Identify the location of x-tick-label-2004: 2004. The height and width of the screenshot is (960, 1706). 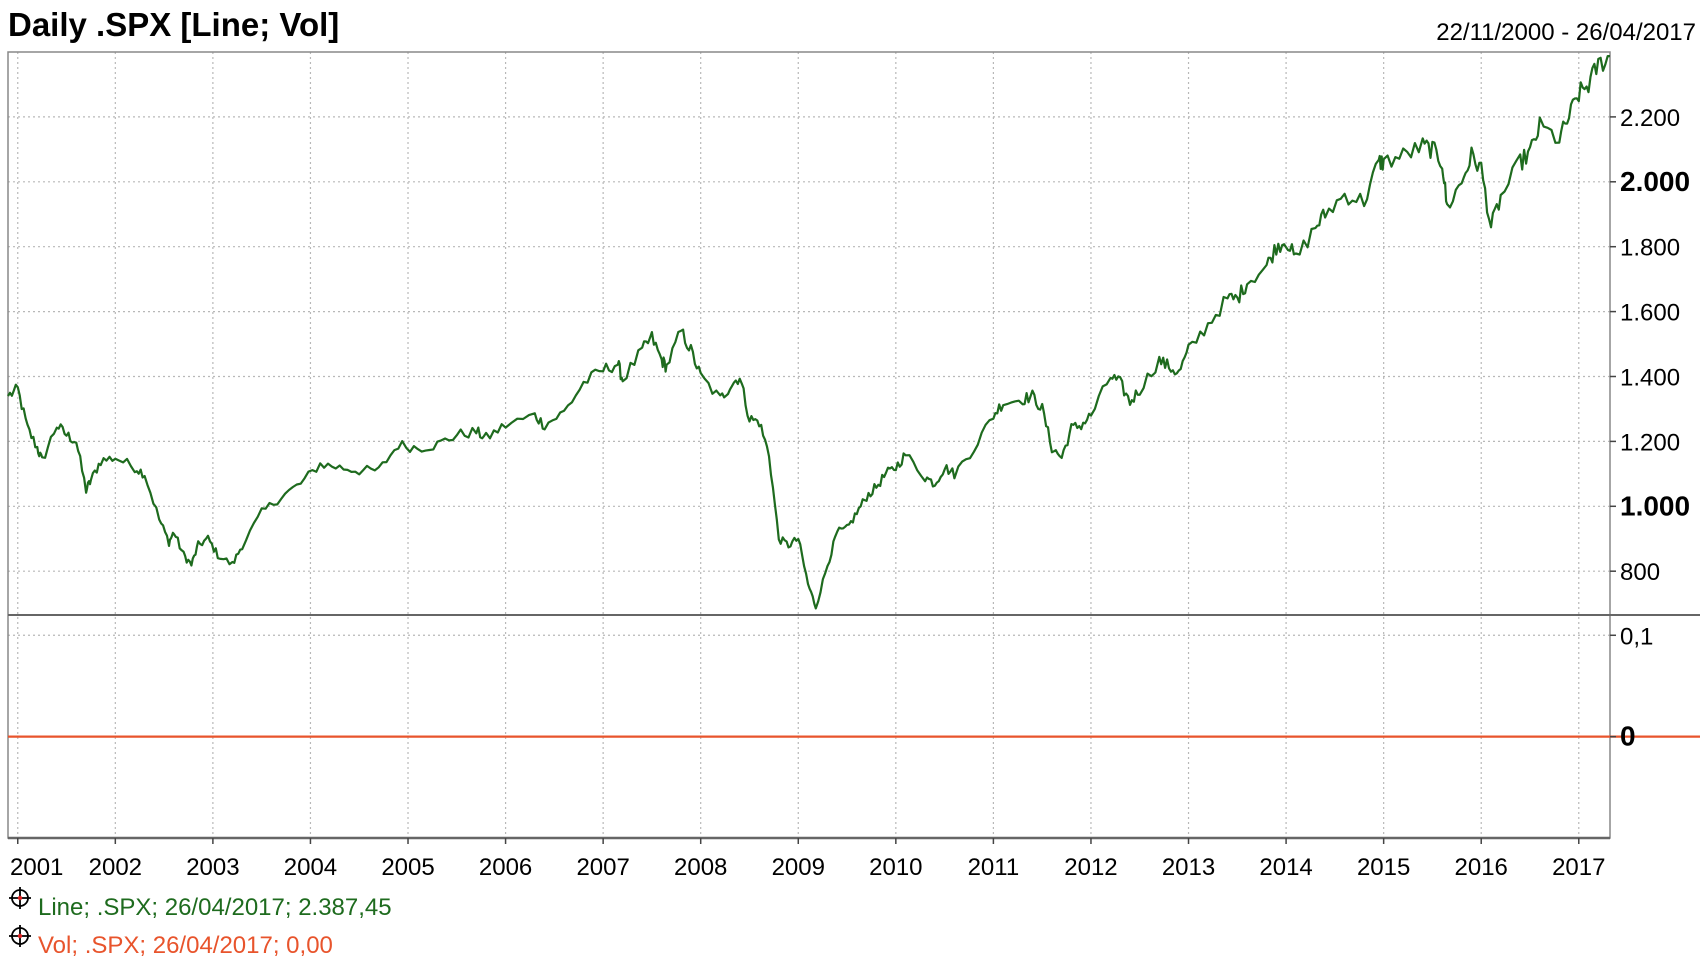
(310, 867).